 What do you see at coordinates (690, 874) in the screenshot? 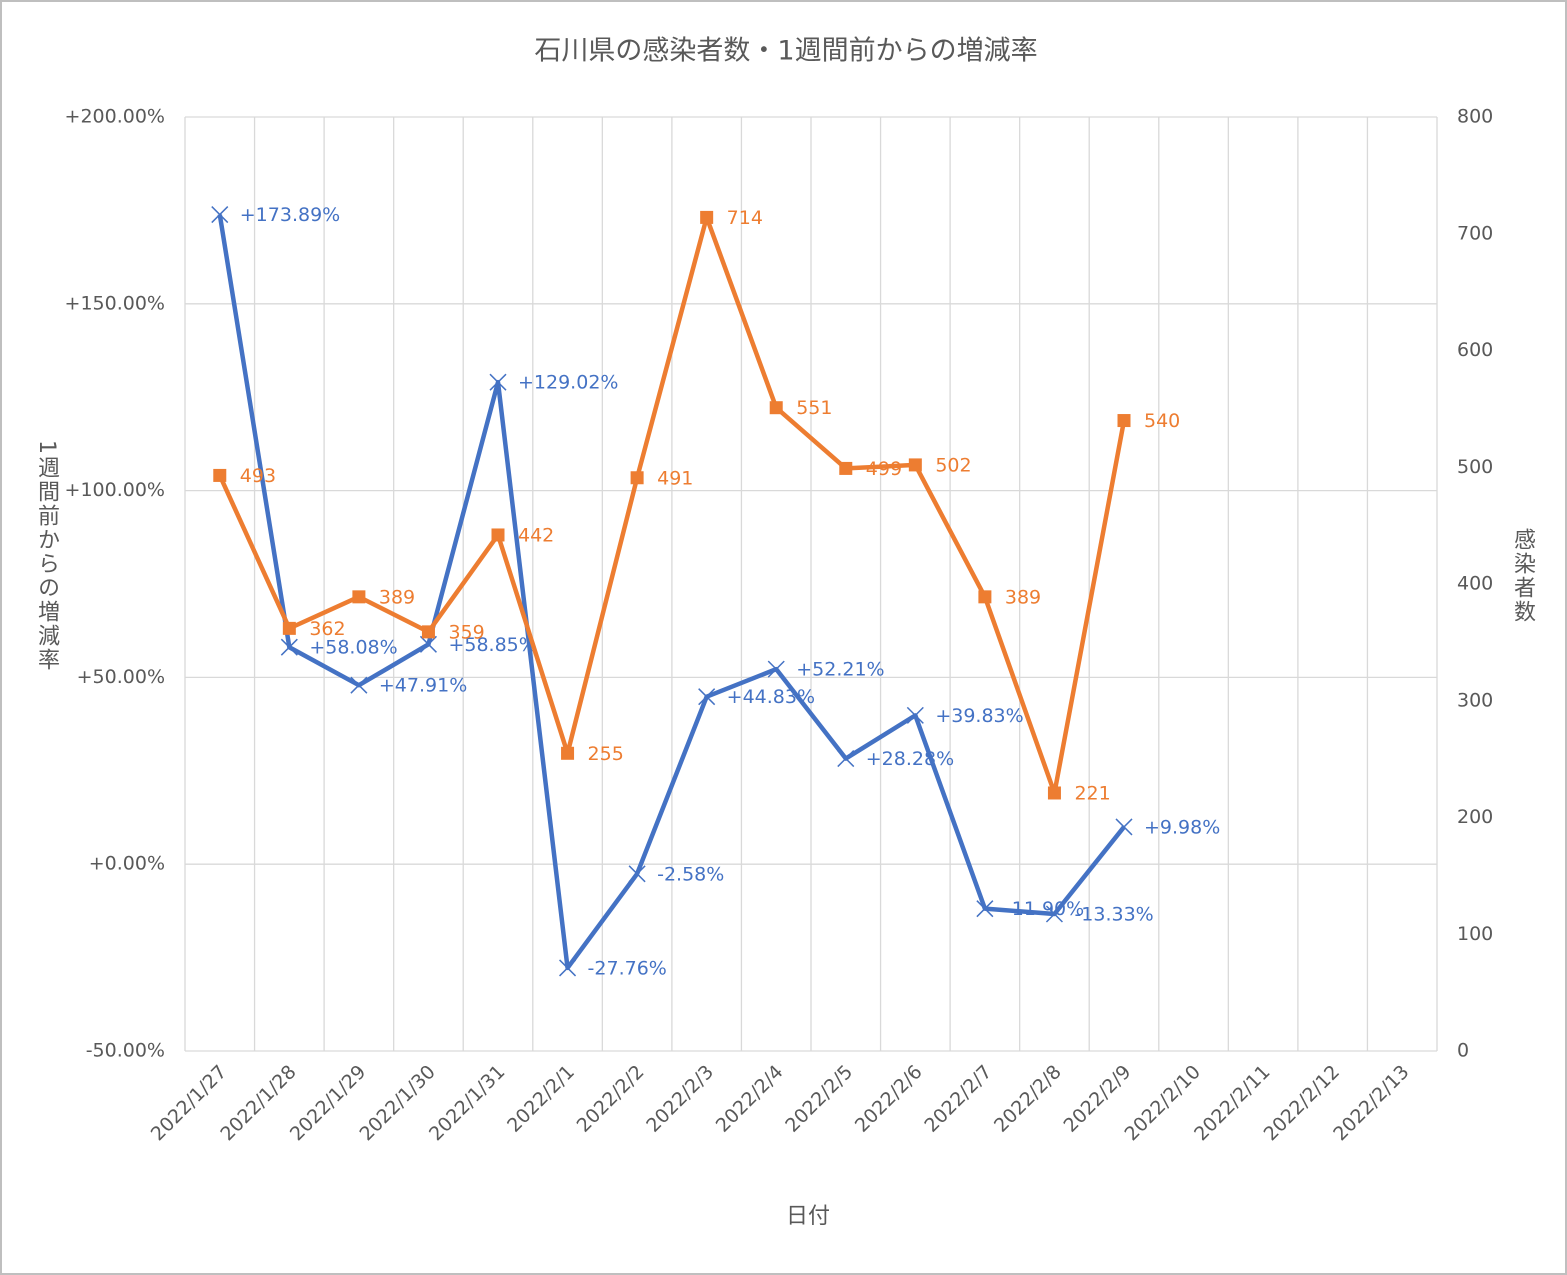
I see `data-label: -2.58%` at bounding box center [690, 874].